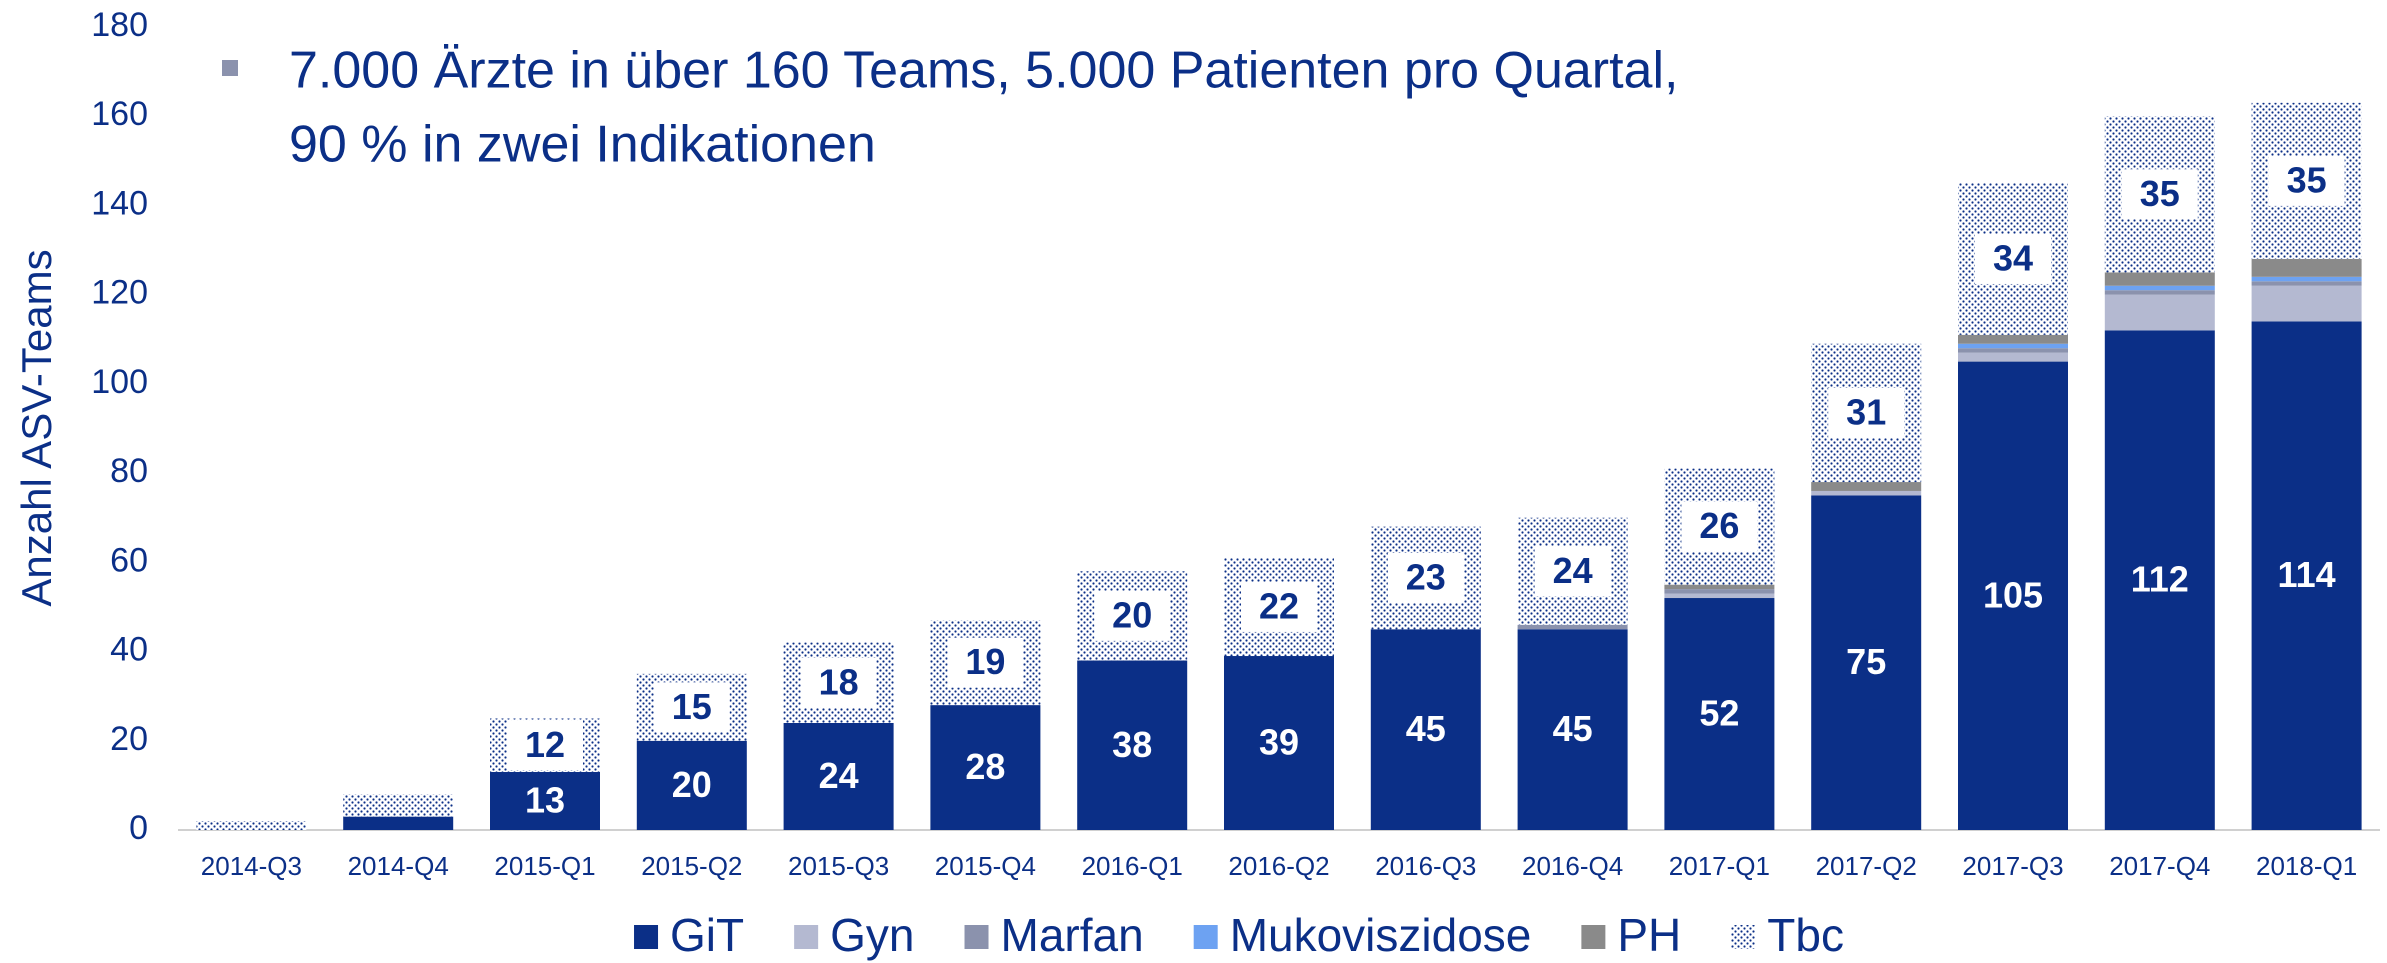  I want to click on legend-label: Mukoviszidose, so click(1381, 935).